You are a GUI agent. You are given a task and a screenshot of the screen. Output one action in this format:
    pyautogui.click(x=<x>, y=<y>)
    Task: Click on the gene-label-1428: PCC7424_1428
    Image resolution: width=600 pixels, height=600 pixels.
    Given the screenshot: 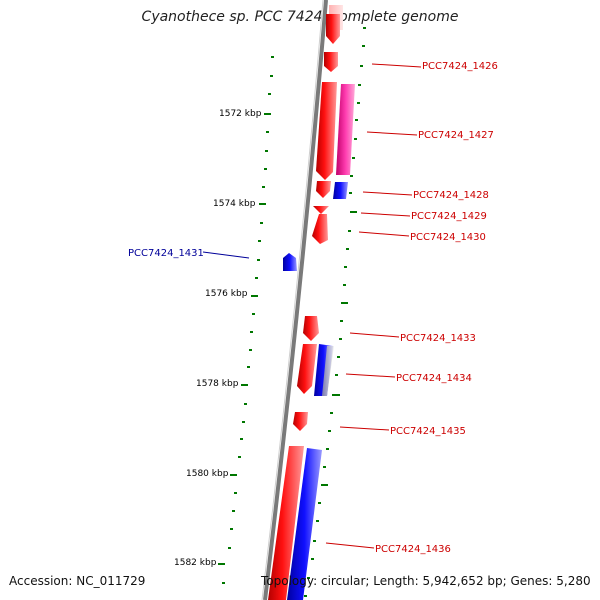 What is the action you would take?
    pyautogui.click(x=451, y=195)
    